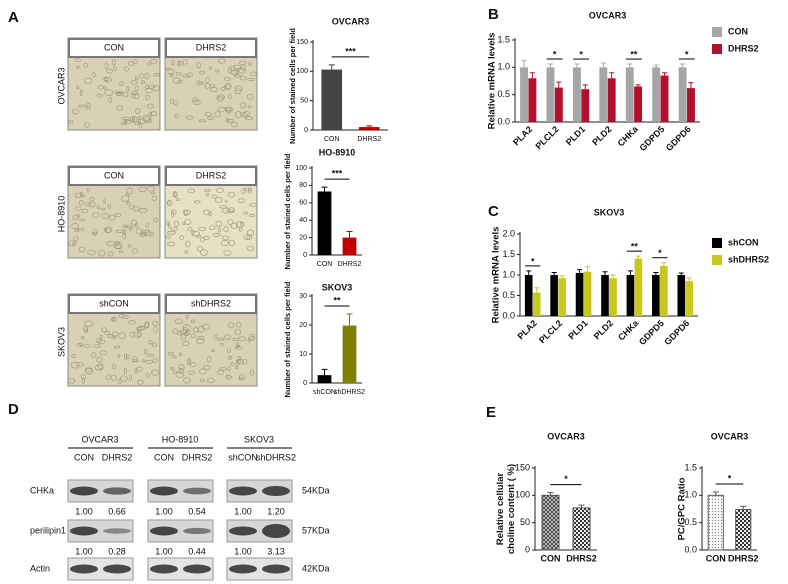  What do you see at coordinates (84, 551) in the screenshot?
I see `quant: 1.00` at bounding box center [84, 551].